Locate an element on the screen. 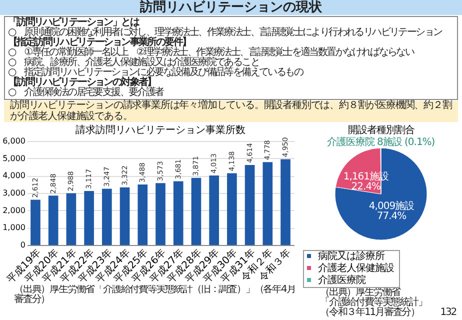 The height and width of the screenshot is (320, 462). pie-slice is located at coordinates (381, 194).